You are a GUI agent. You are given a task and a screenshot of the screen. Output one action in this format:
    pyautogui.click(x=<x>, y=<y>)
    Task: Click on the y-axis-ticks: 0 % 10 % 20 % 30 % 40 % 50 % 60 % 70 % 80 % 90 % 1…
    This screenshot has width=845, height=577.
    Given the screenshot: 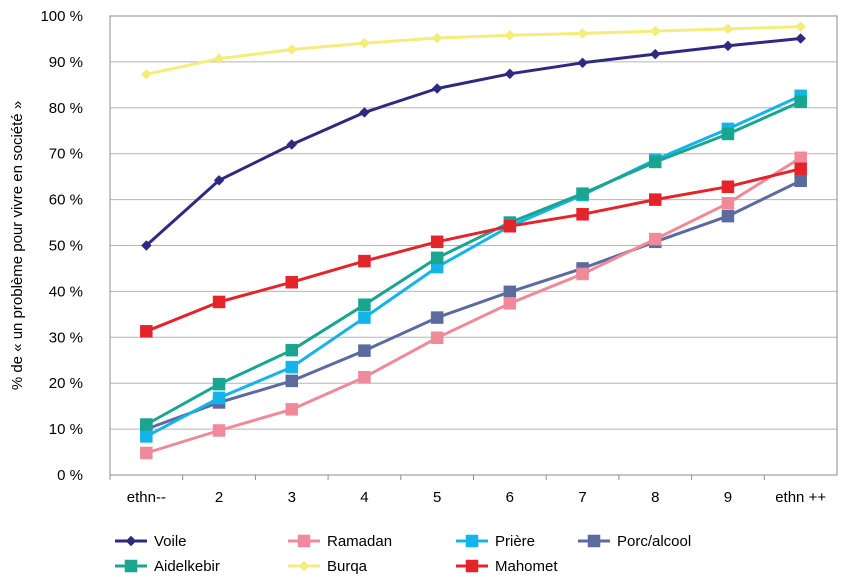 What is the action you would take?
    pyautogui.click(x=61, y=246)
    